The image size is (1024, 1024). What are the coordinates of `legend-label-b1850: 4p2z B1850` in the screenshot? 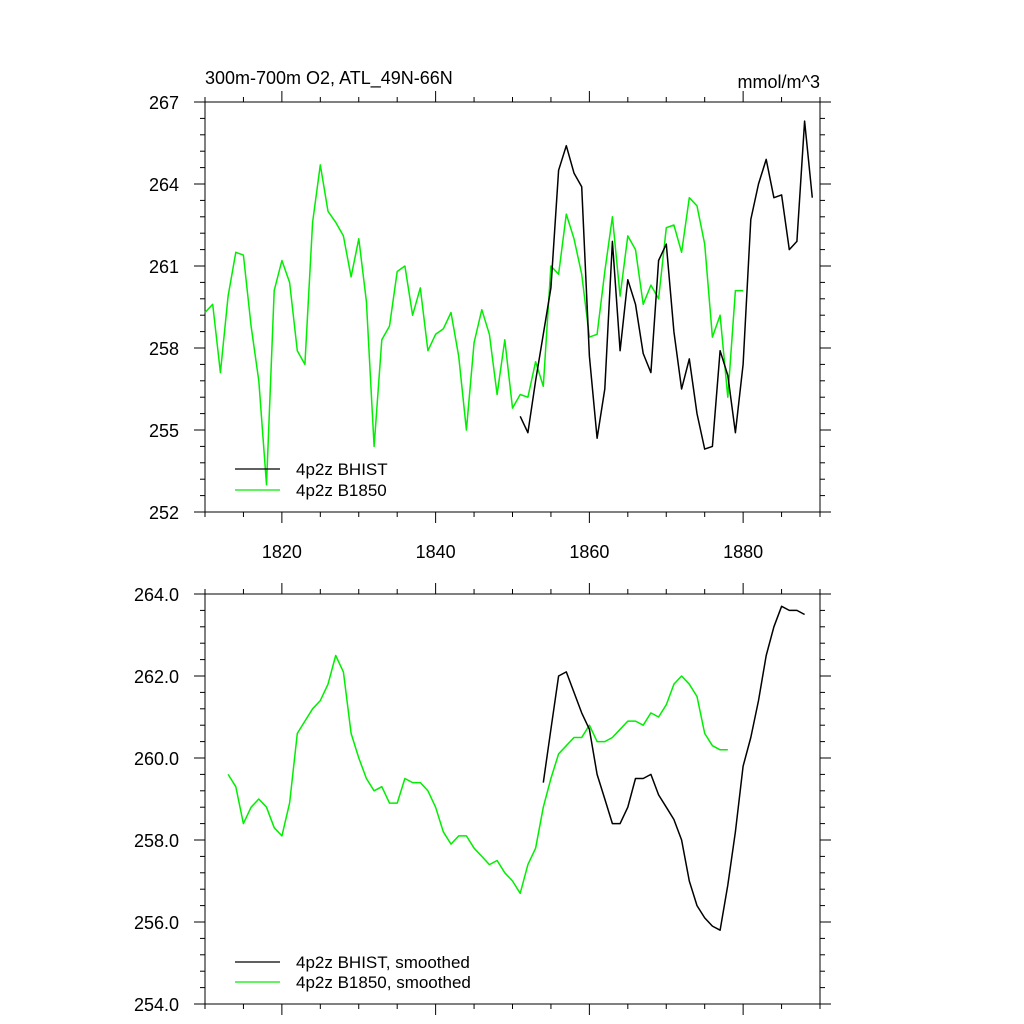 It's located at (341, 490).